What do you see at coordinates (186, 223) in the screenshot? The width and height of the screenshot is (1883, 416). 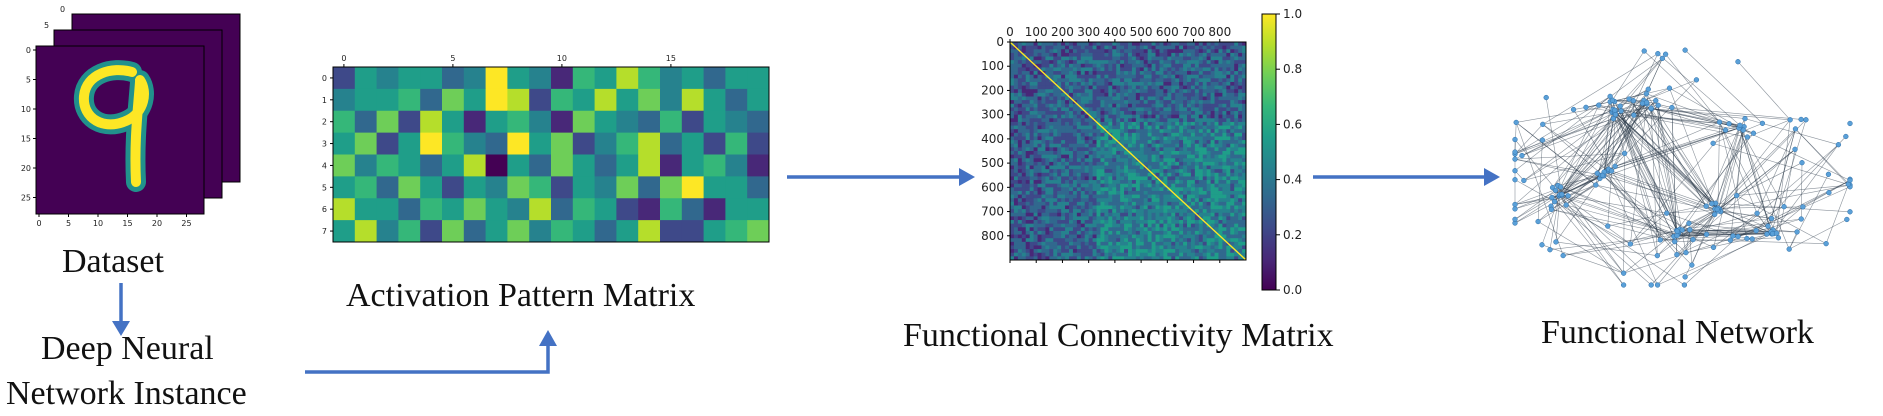 I see `dataset-x-tick: 25` at bounding box center [186, 223].